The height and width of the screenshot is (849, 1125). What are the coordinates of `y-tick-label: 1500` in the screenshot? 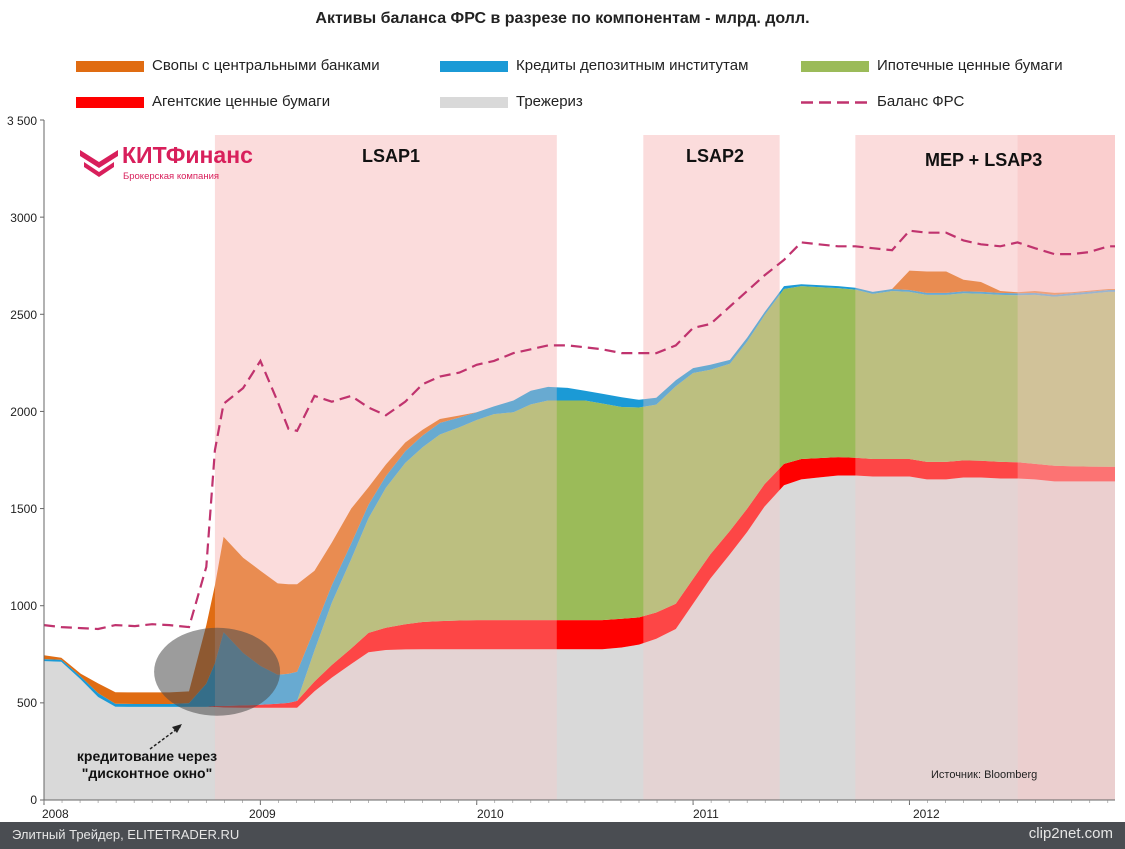 It's located at (23, 509).